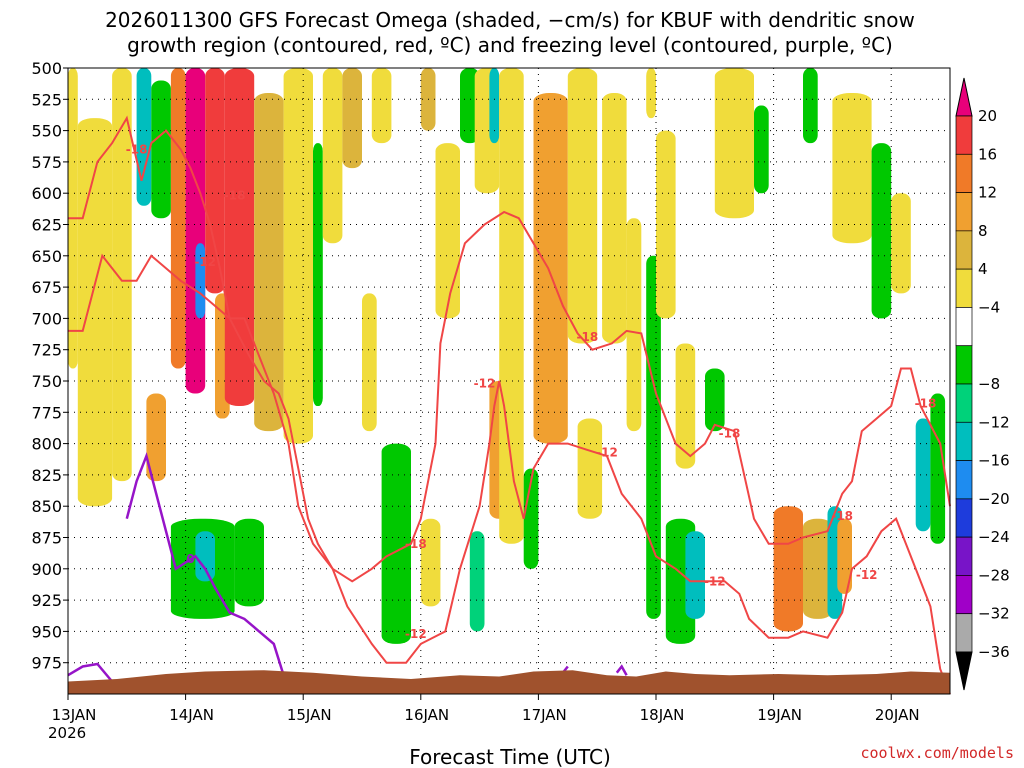  I want to click on y-tick-label: 875, so click(46, 538).